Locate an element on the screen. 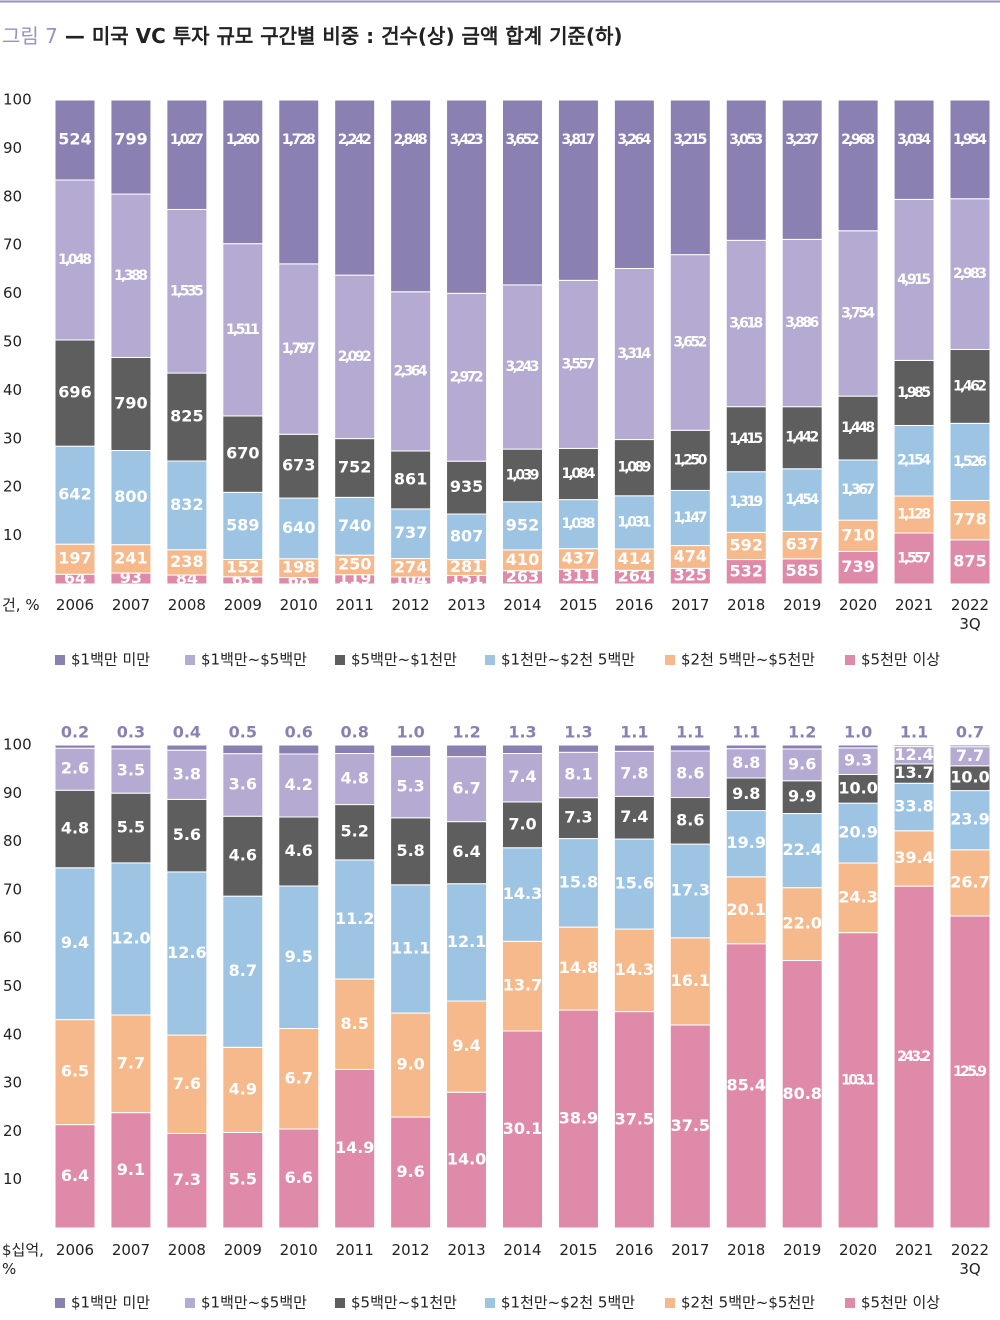  data-label: 9.3 is located at coordinates (858, 760).